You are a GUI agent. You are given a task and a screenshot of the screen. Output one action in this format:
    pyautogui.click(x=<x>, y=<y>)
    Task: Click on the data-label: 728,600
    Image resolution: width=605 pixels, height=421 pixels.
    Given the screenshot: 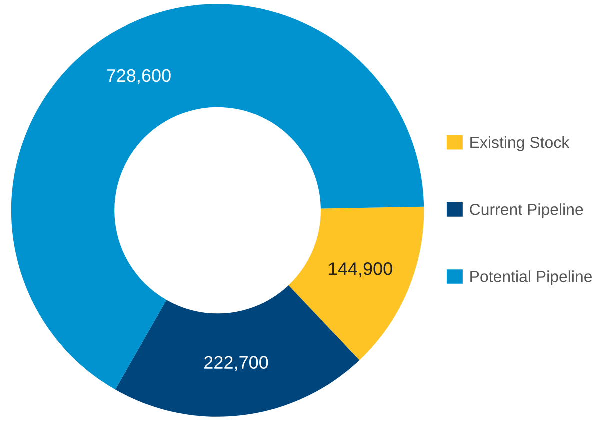 What is the action you would take?
    pyautogui.click(x=139, y=76)
    